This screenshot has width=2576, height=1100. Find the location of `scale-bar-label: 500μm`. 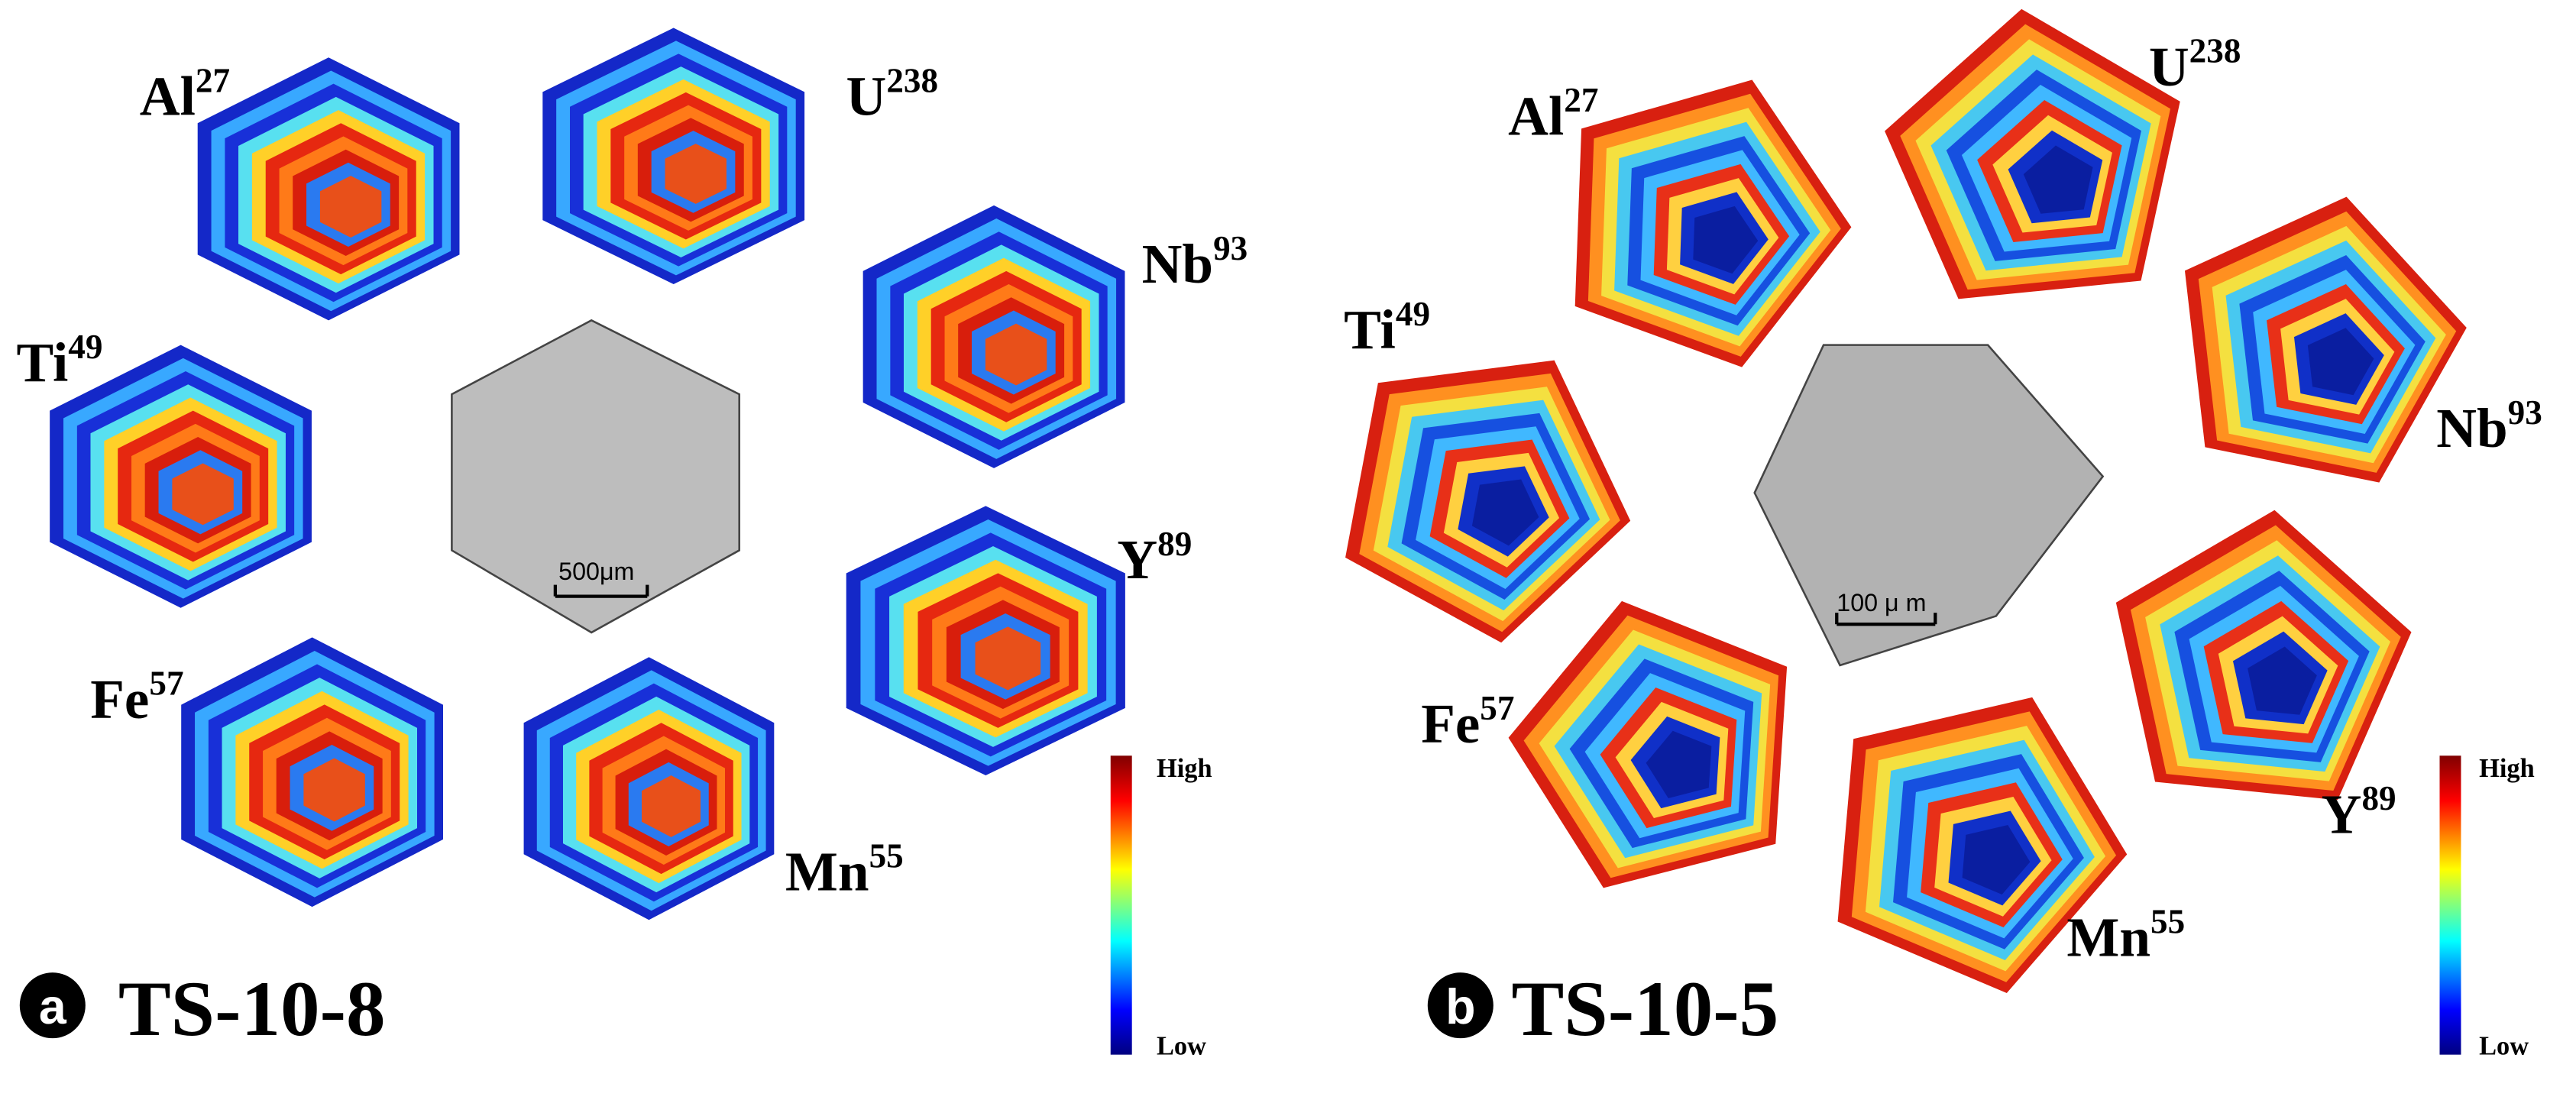

scale-bar-label: 500μm is located at coordinates (596, 571).